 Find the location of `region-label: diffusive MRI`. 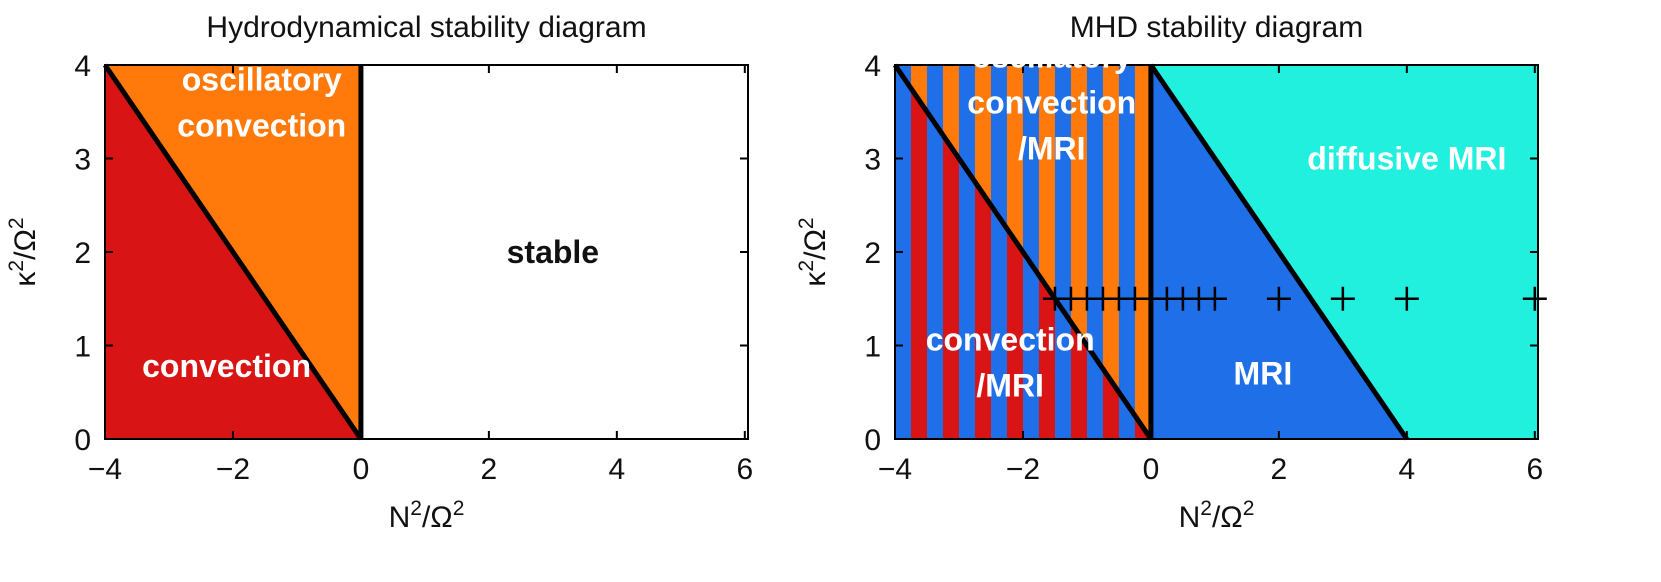

region-label: diffusive MRI is located at coordinates (1406, 159).